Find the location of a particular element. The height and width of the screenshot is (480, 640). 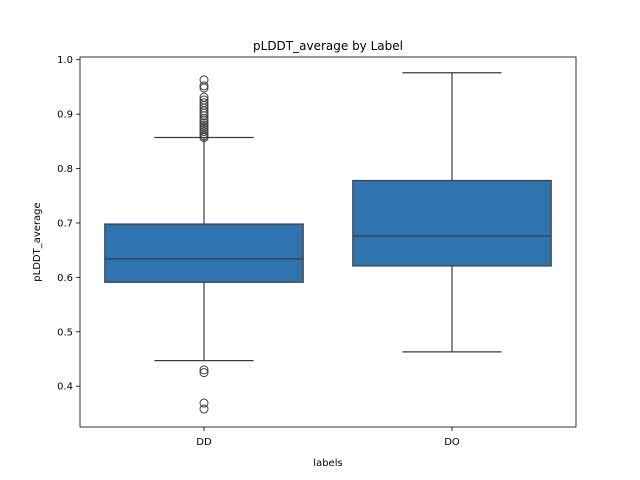

y-axis-label: pLDDT_average is located at coordinates (37, 241).